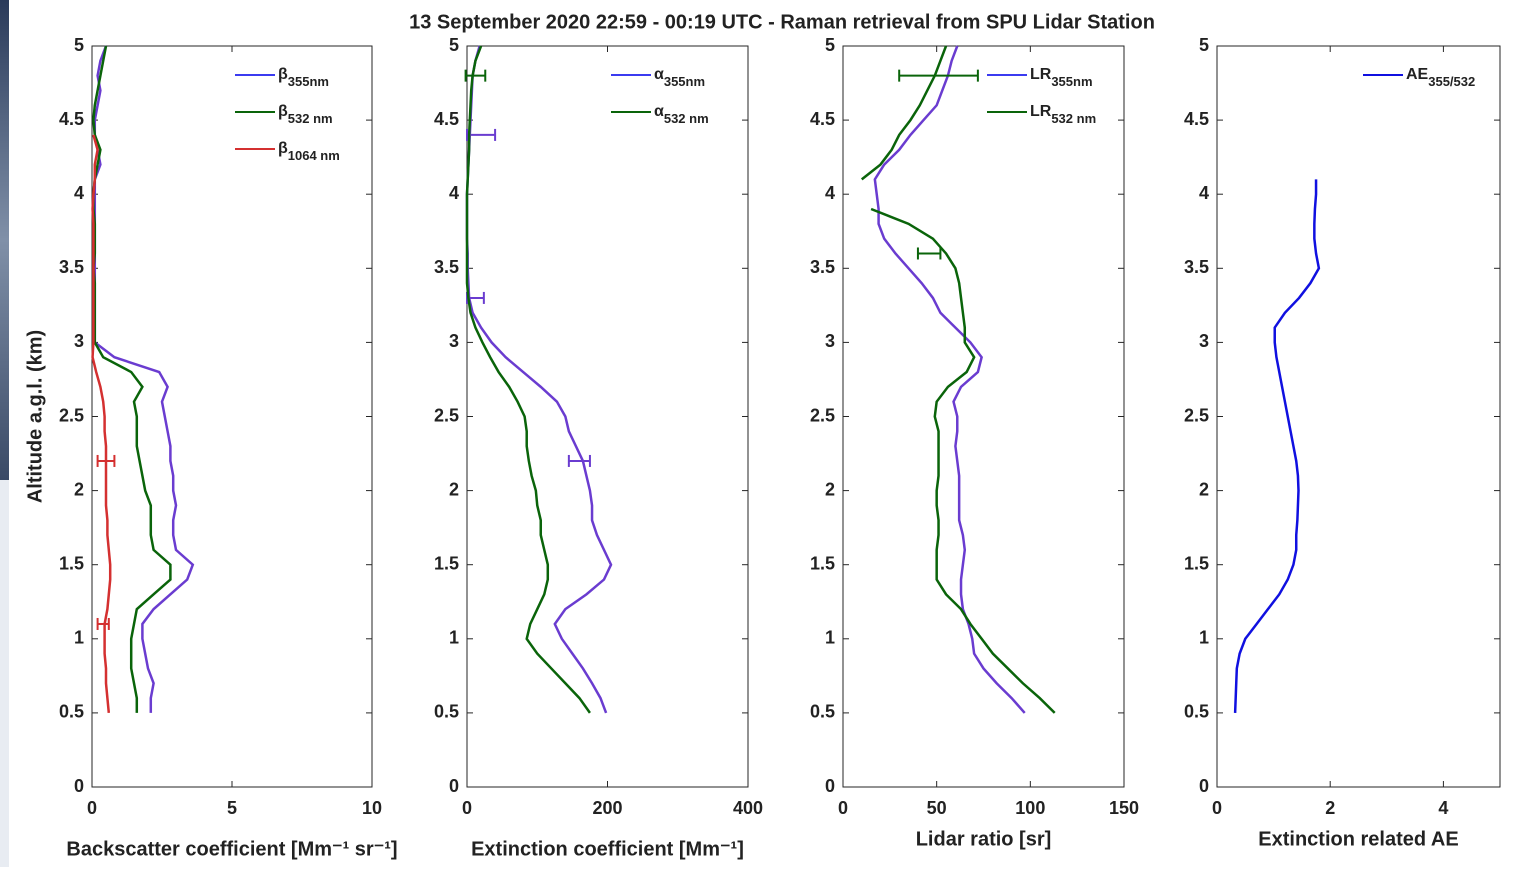  What do you see at coordinates (4, 673) in the screenshot?
I see `side-strip` at bounding box center [4, 673].